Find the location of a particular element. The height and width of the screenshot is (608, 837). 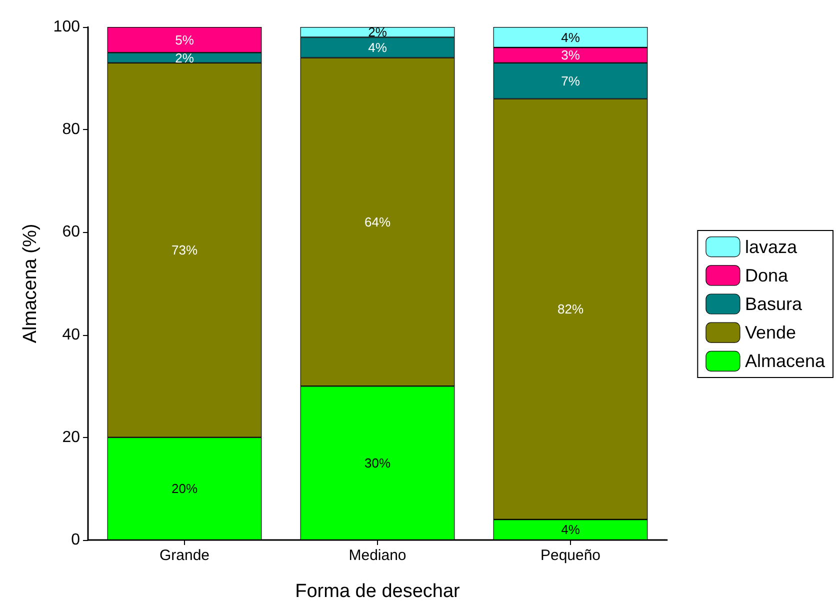

y-axis-title: Almacena (%) is located at coordinates (30, 284).